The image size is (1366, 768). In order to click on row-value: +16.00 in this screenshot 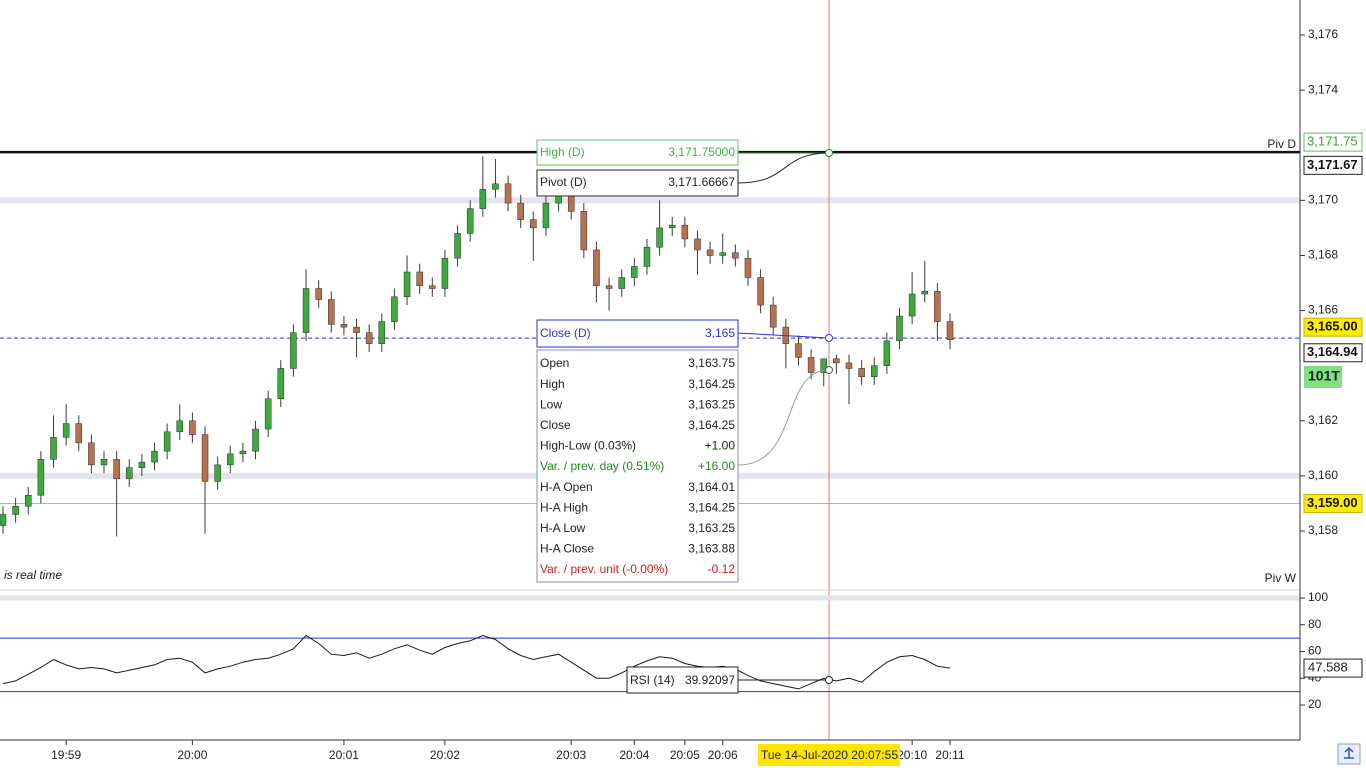, I will do `click(716, 466)`.